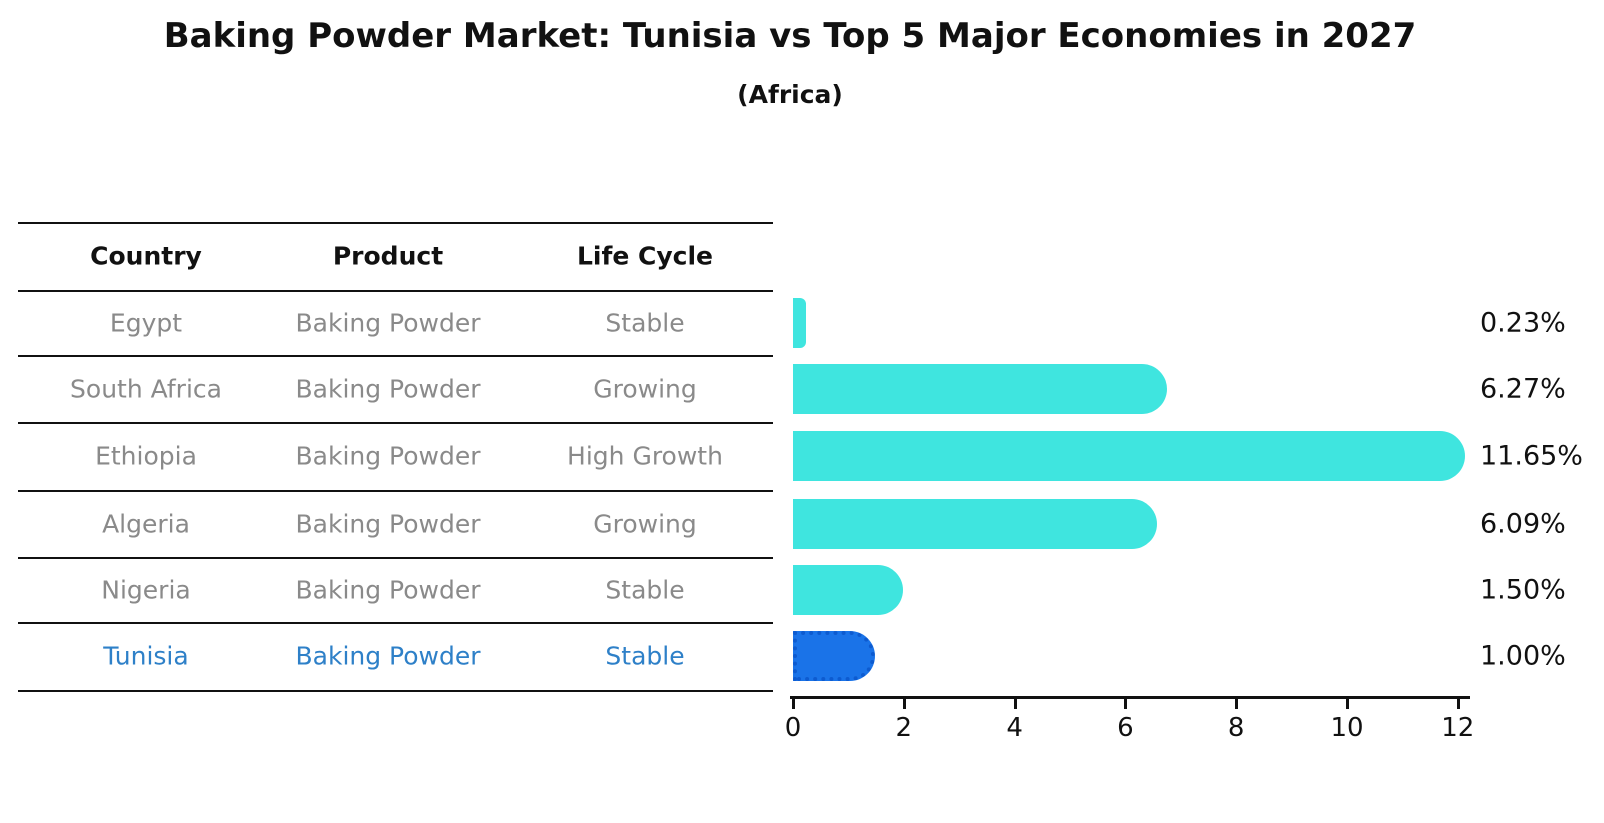  I want to click on bar-nigeria, so click(848, 589).